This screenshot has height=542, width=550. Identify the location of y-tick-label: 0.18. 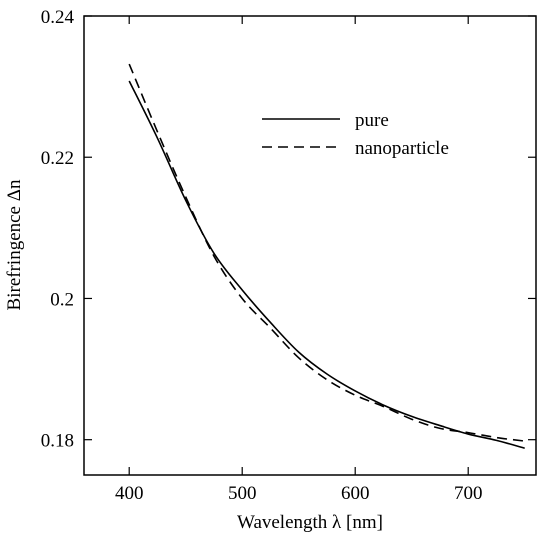
(57, 441).